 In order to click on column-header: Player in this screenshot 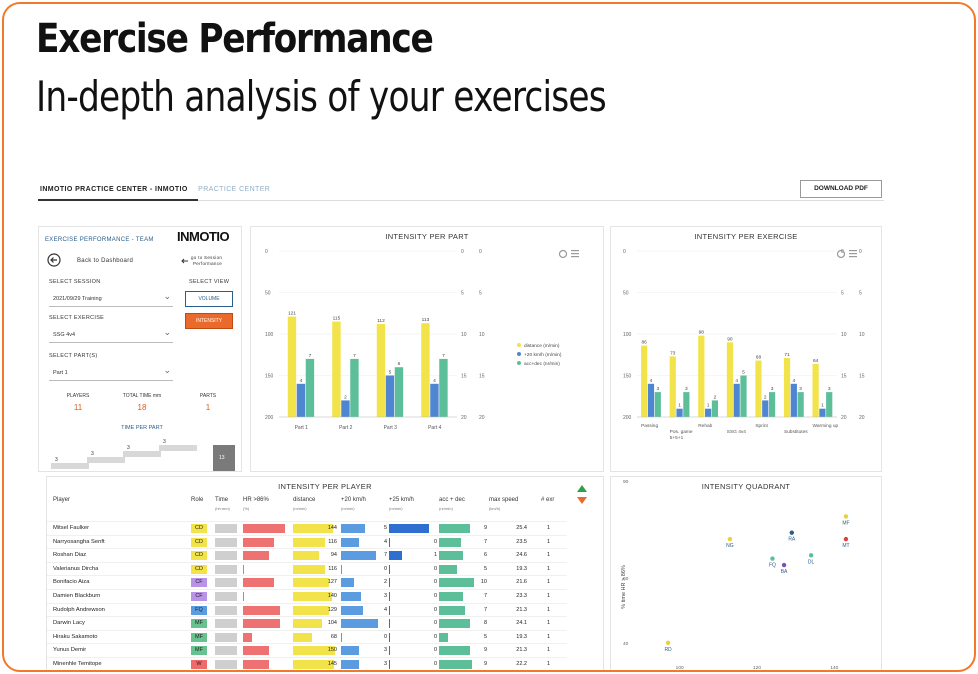, I will do `click(62, 500)`.